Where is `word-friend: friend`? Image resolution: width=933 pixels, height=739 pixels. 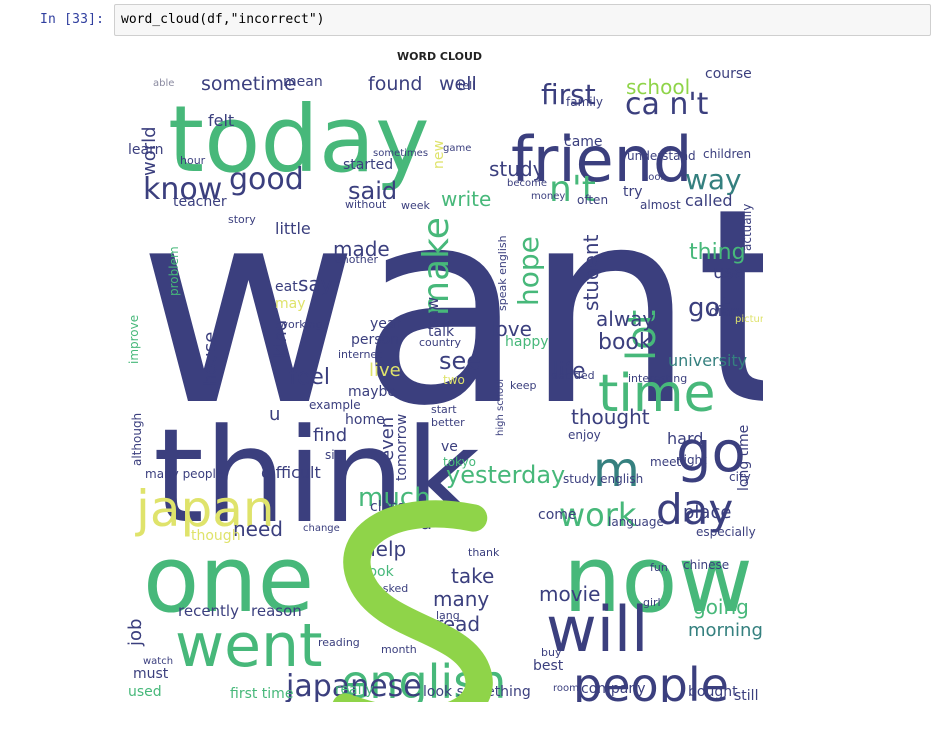
word-friend: friend is located at coordinates (601, 159).